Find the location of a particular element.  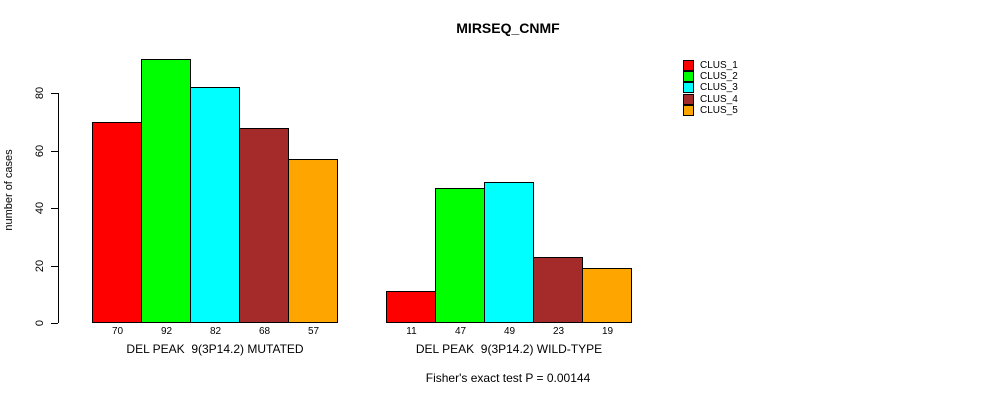

legend-item: CLUS_5 is located at coordinates (710, 110).